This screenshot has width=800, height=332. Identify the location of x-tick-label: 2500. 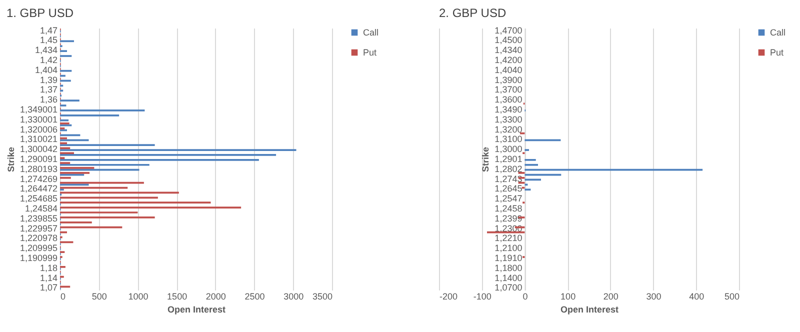
(254, 297).